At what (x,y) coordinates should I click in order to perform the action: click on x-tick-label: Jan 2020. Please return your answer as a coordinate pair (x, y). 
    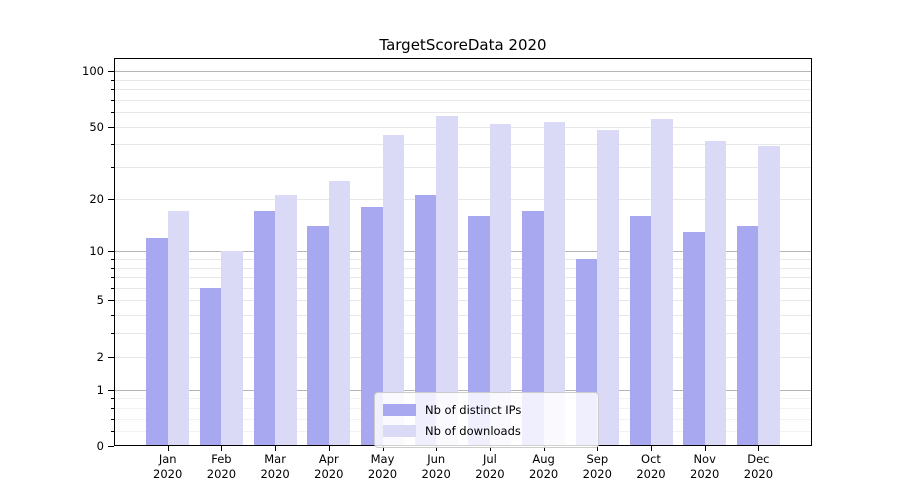
    Looking at the image, I should click on (168, 467).